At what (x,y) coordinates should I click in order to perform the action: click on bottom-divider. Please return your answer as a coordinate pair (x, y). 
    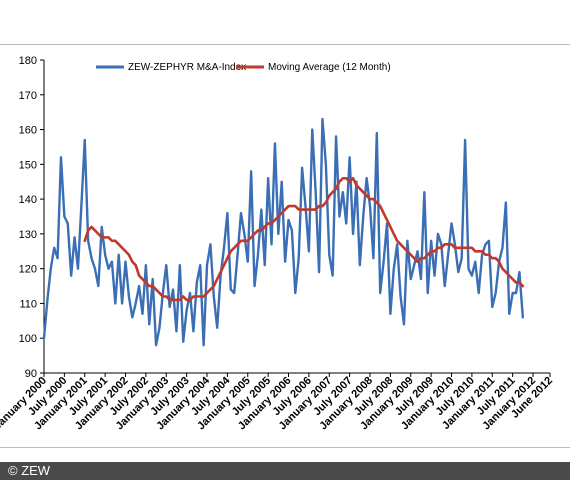
    Looking at the image, I should click on (285, 447).